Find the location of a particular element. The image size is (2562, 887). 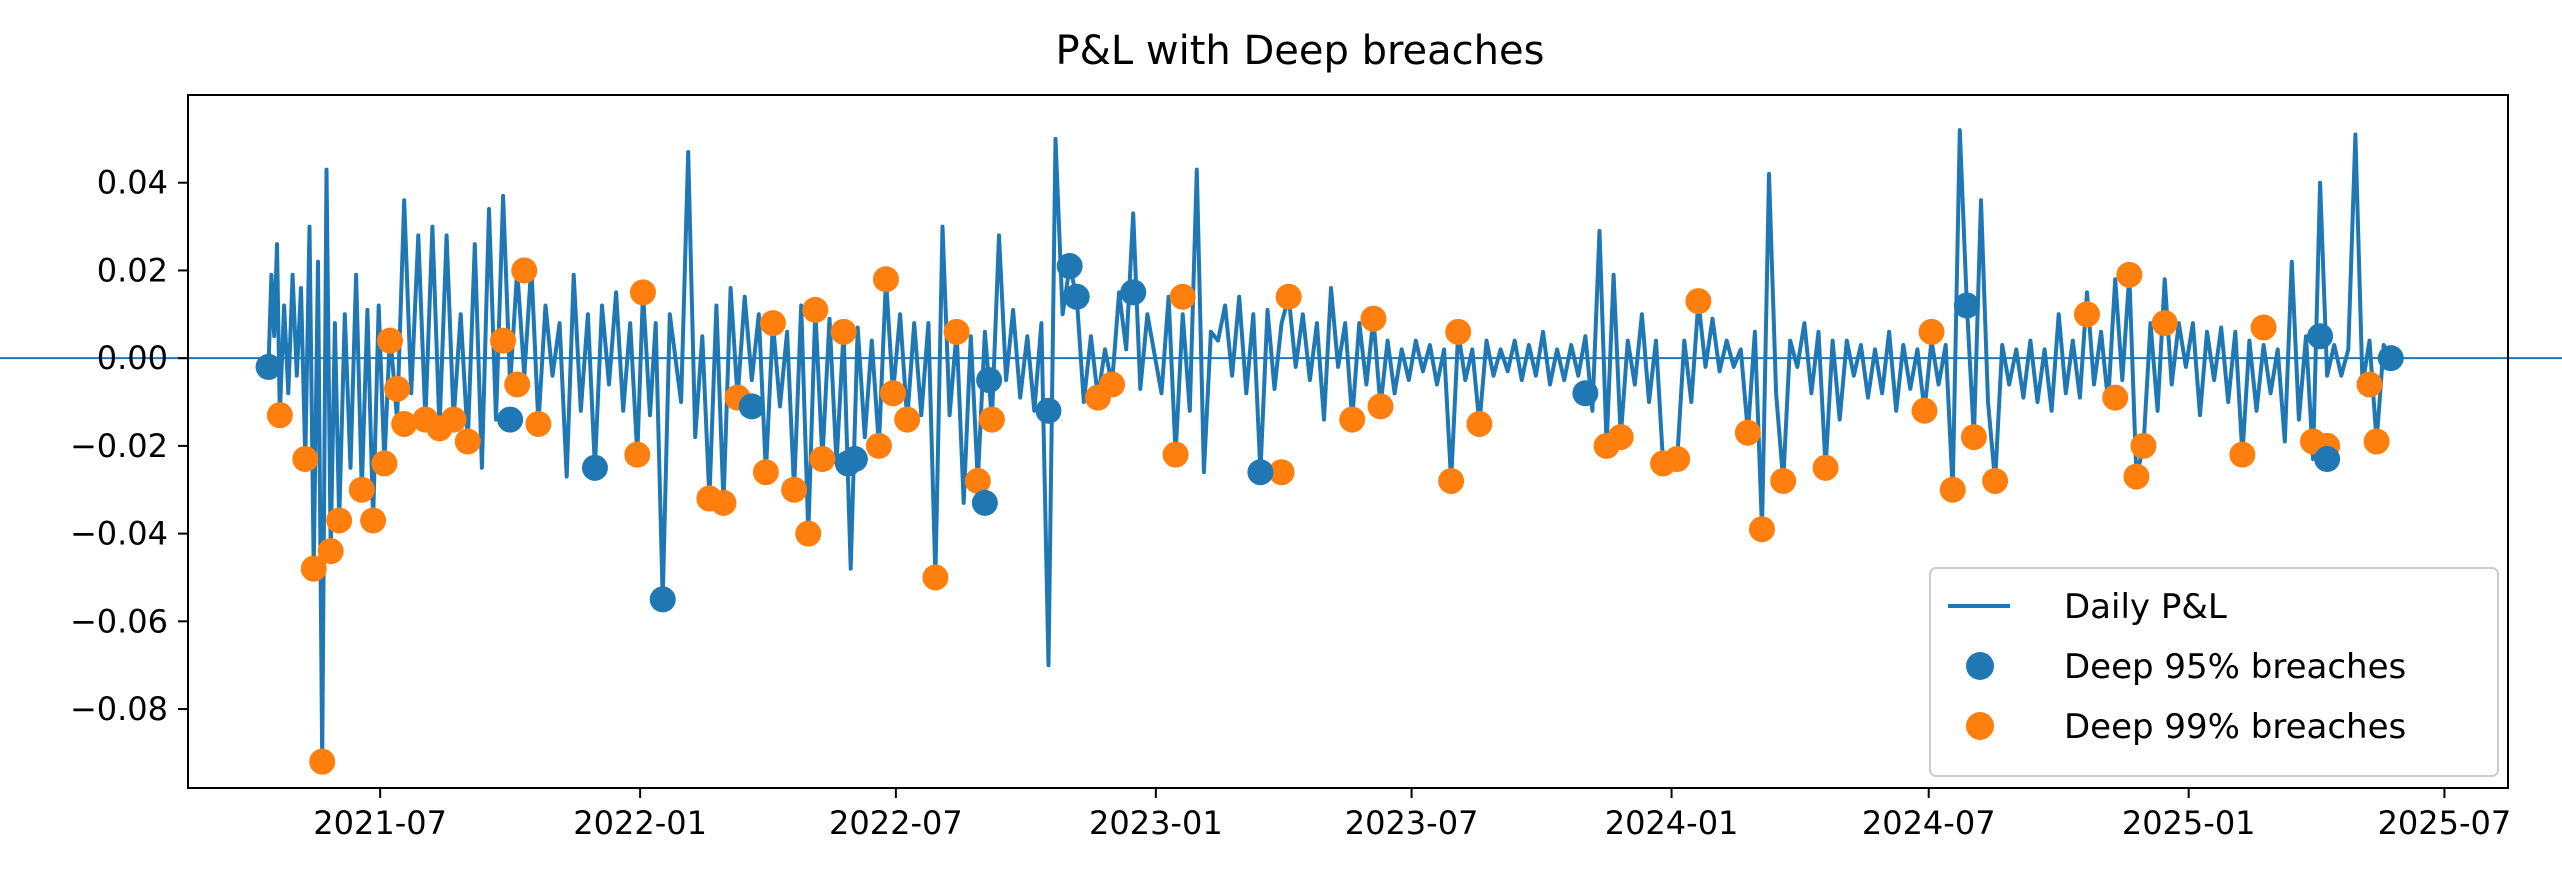

x-tick-label: 2023-07 is located at coordinates (1412, 823).